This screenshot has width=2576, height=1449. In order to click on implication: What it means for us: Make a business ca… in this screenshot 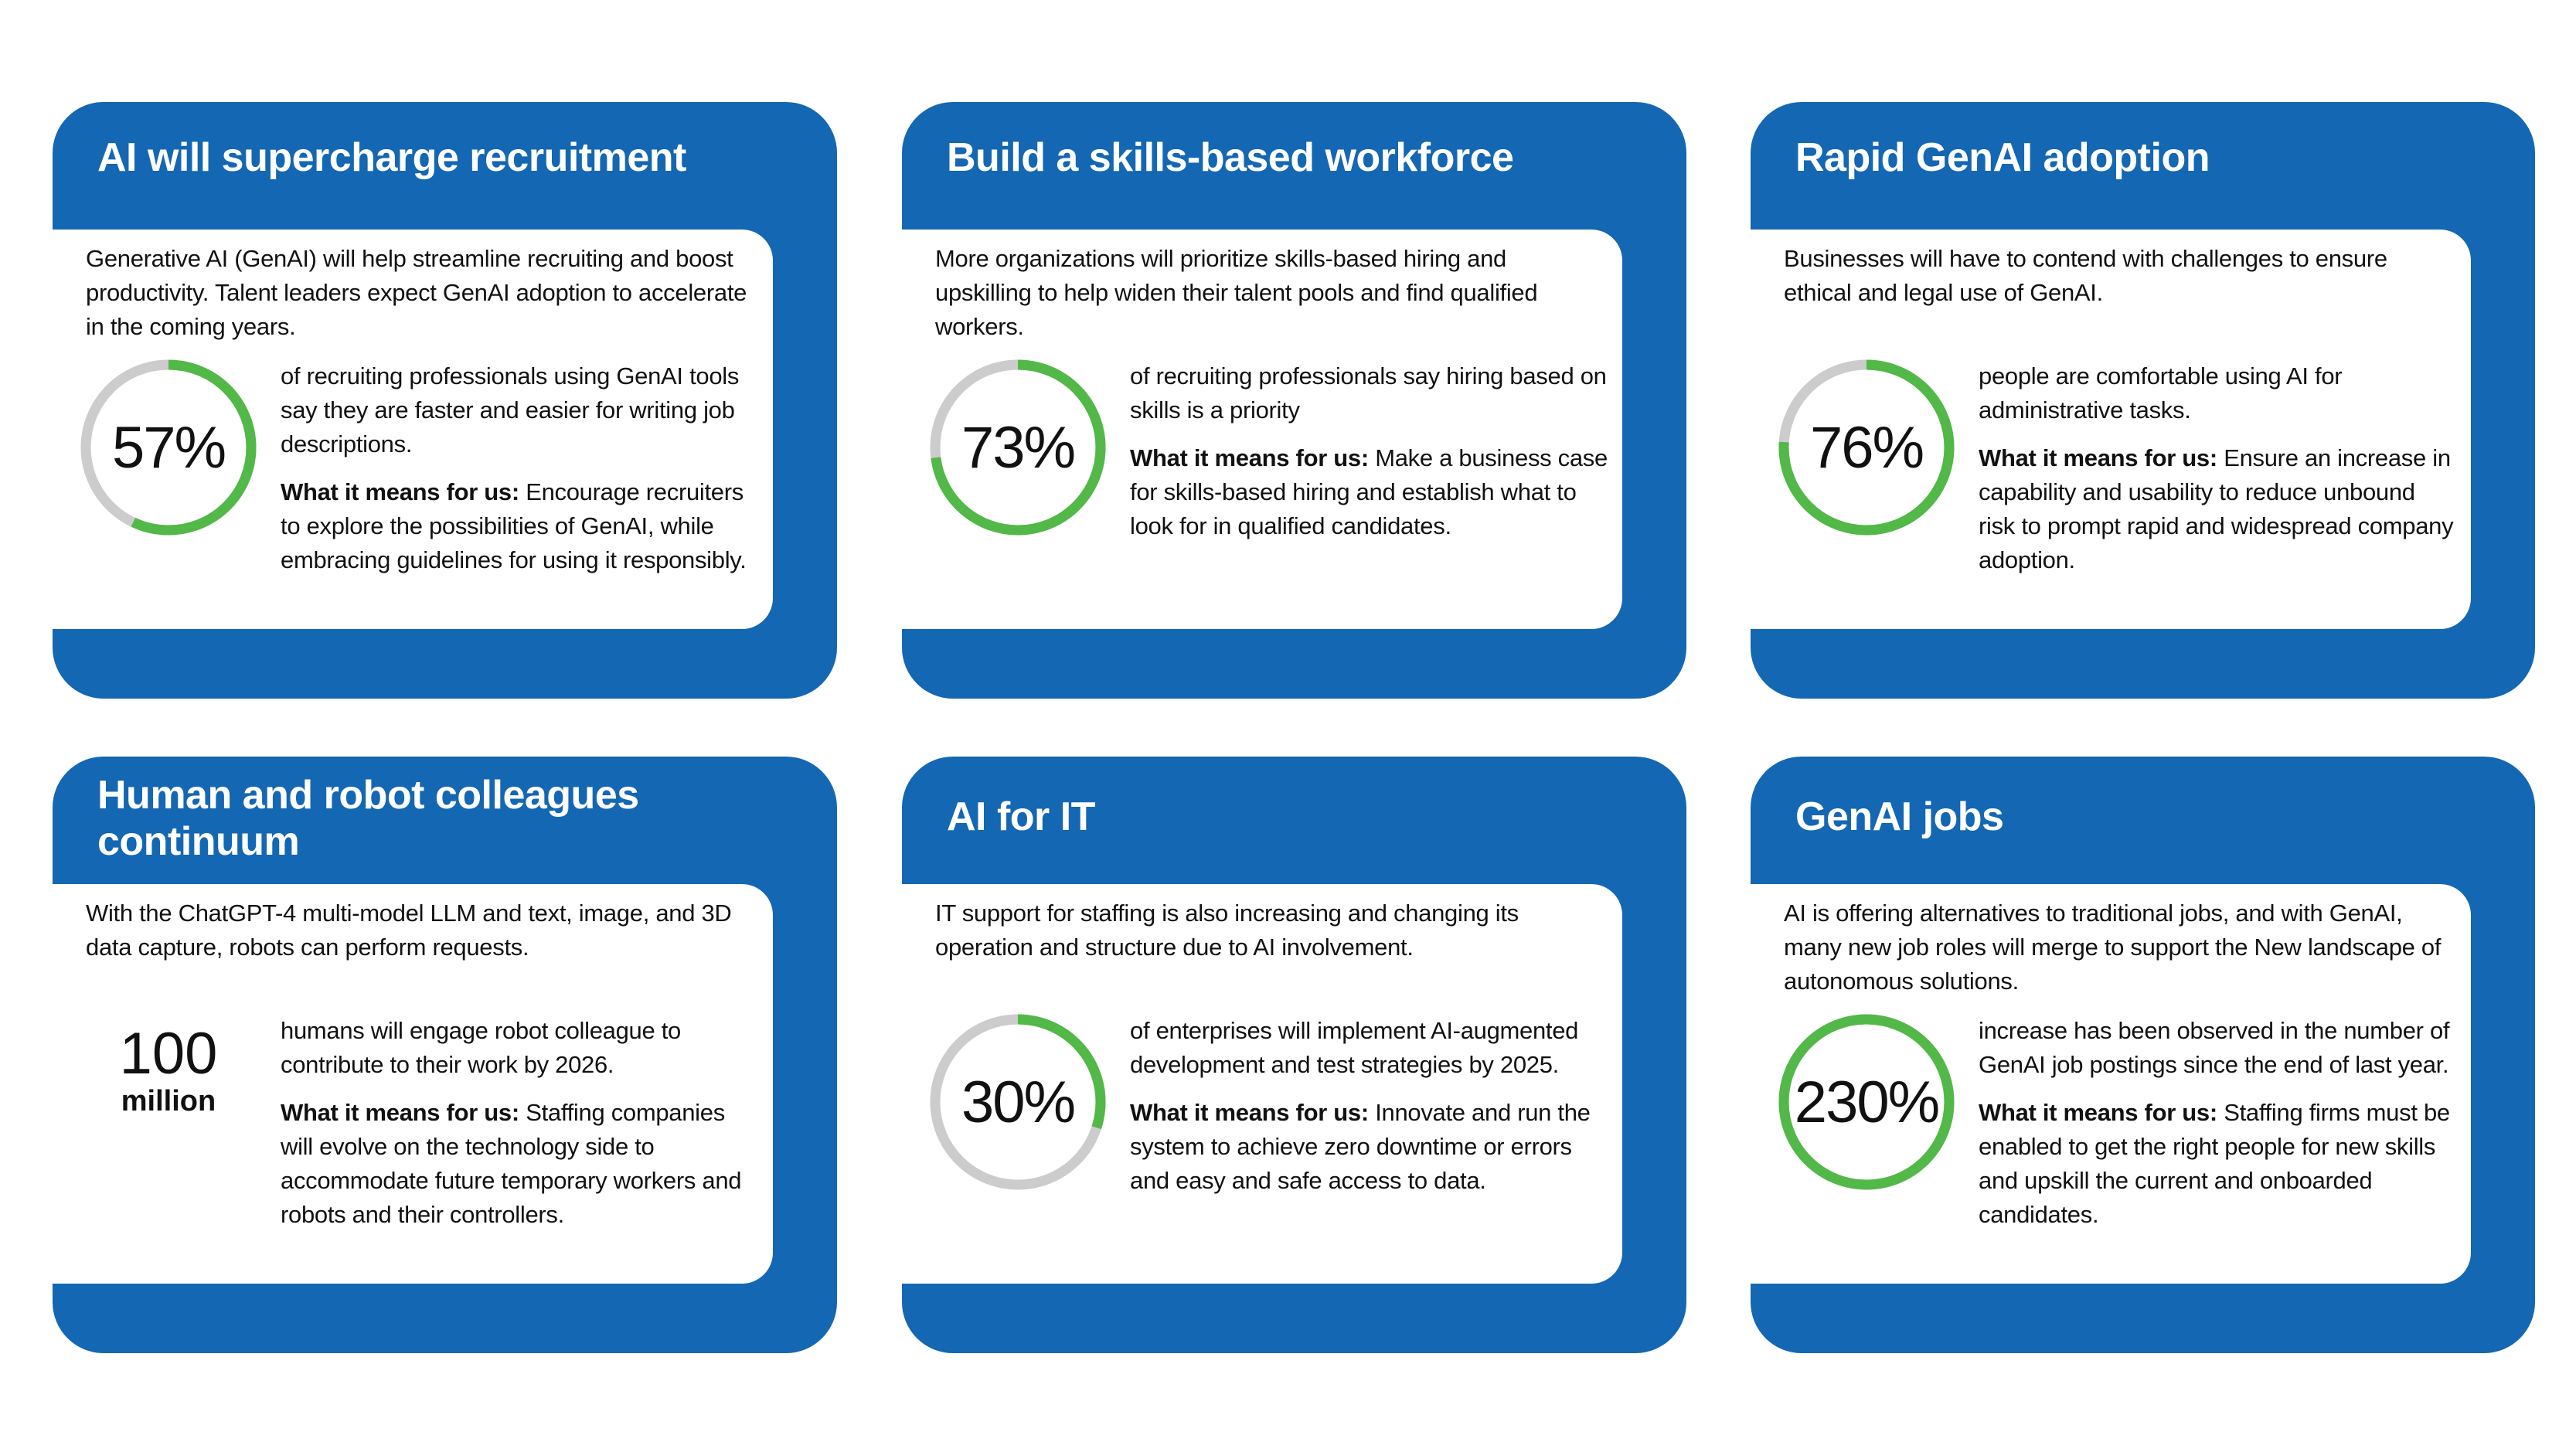, I will do `click(1369, 492)`.